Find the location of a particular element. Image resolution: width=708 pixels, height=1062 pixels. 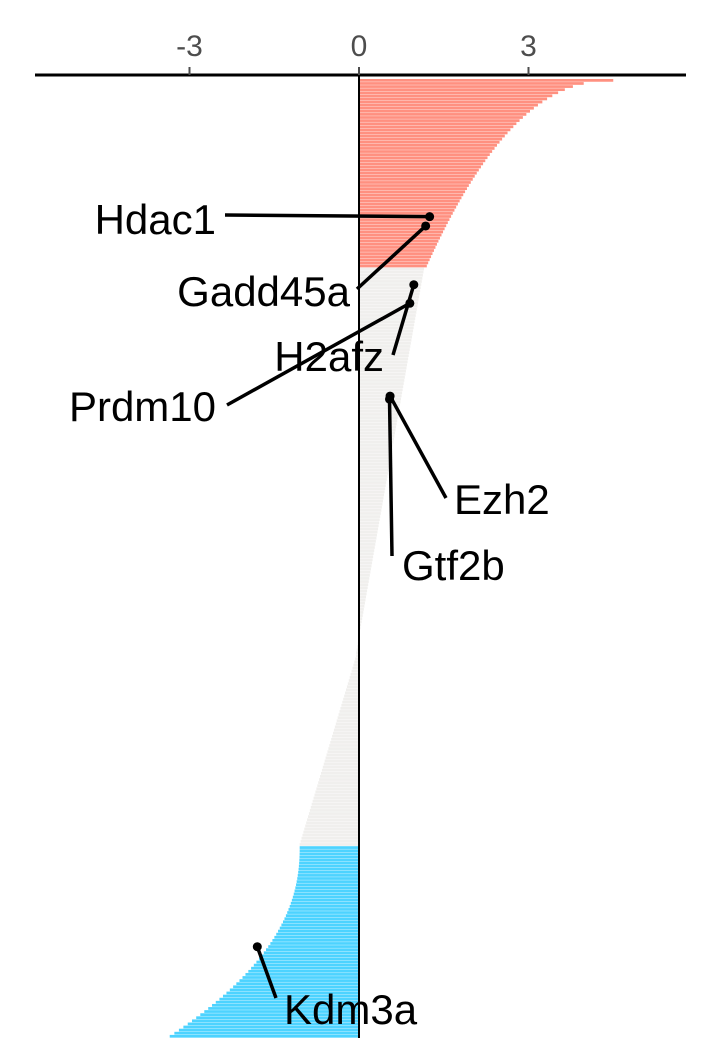

x-tick-label: 3 is located at coordinates (528, 46).